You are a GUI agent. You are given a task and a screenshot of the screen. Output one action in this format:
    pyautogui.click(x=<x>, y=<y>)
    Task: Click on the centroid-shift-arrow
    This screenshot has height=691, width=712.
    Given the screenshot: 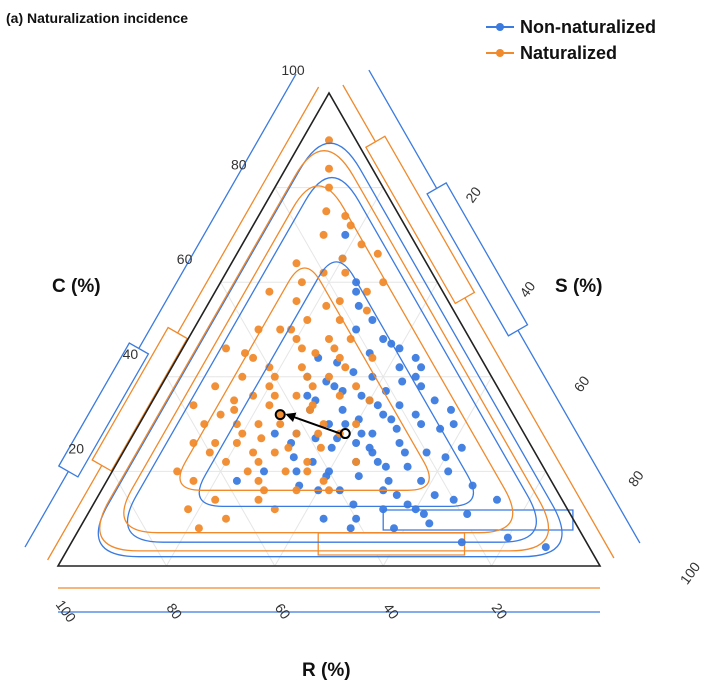 What is the action you would take?
    pyautogui.click(x=312, y=424)
    